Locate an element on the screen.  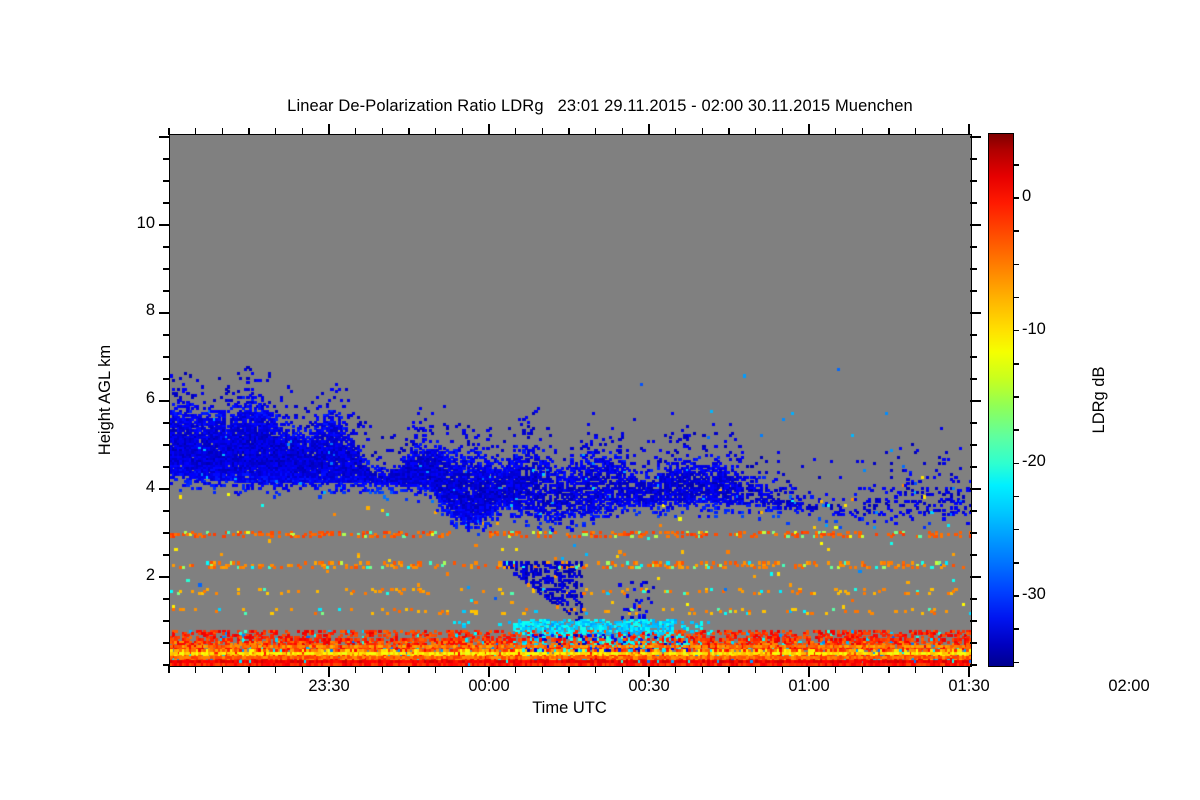
y-axis-tick-label: 2 is located at coordinates (150, 575).